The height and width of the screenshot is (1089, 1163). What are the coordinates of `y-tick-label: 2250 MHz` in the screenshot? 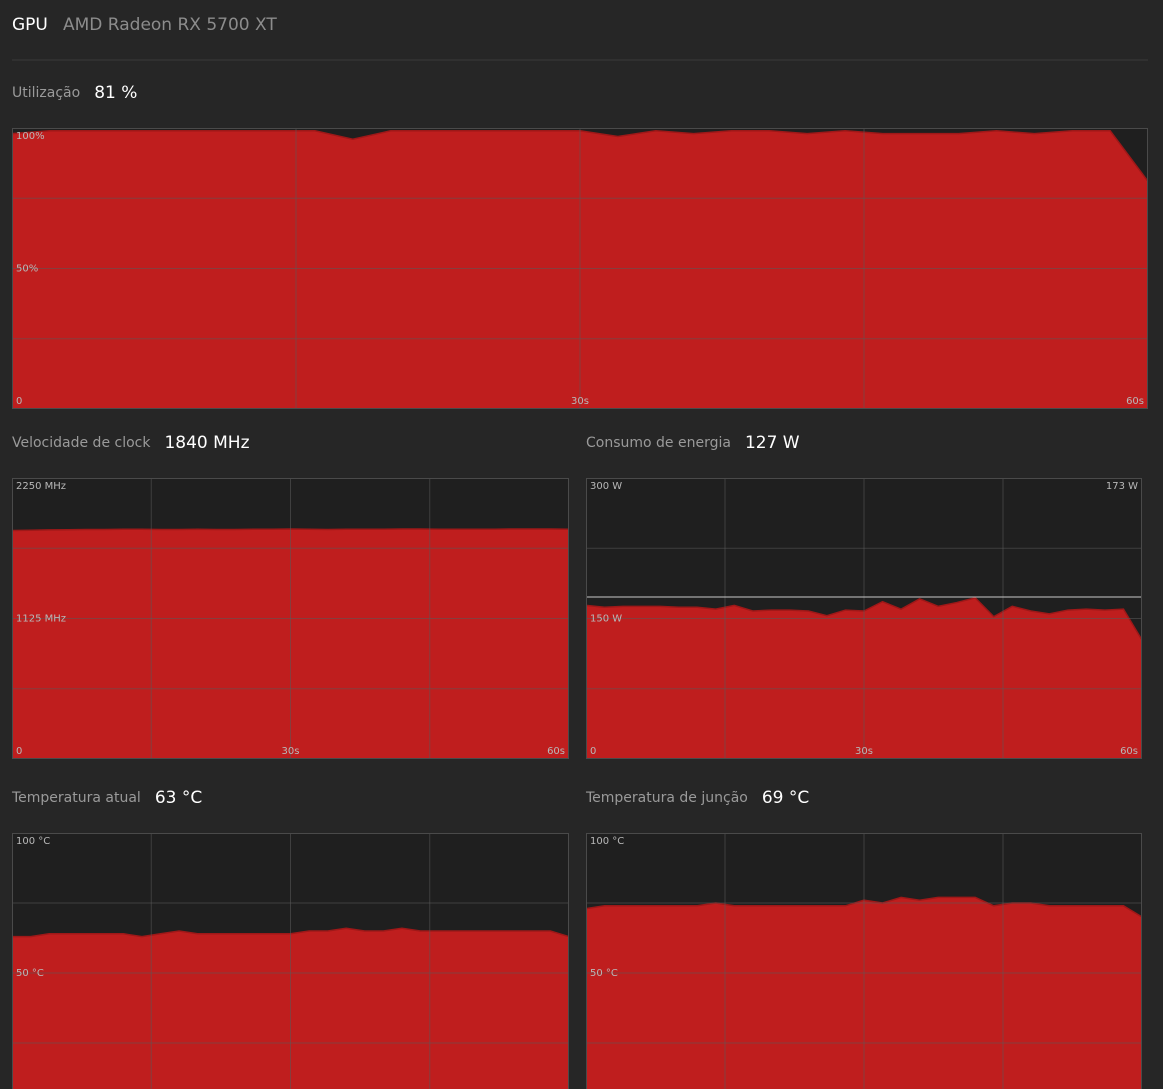 It's located at (41, 486).